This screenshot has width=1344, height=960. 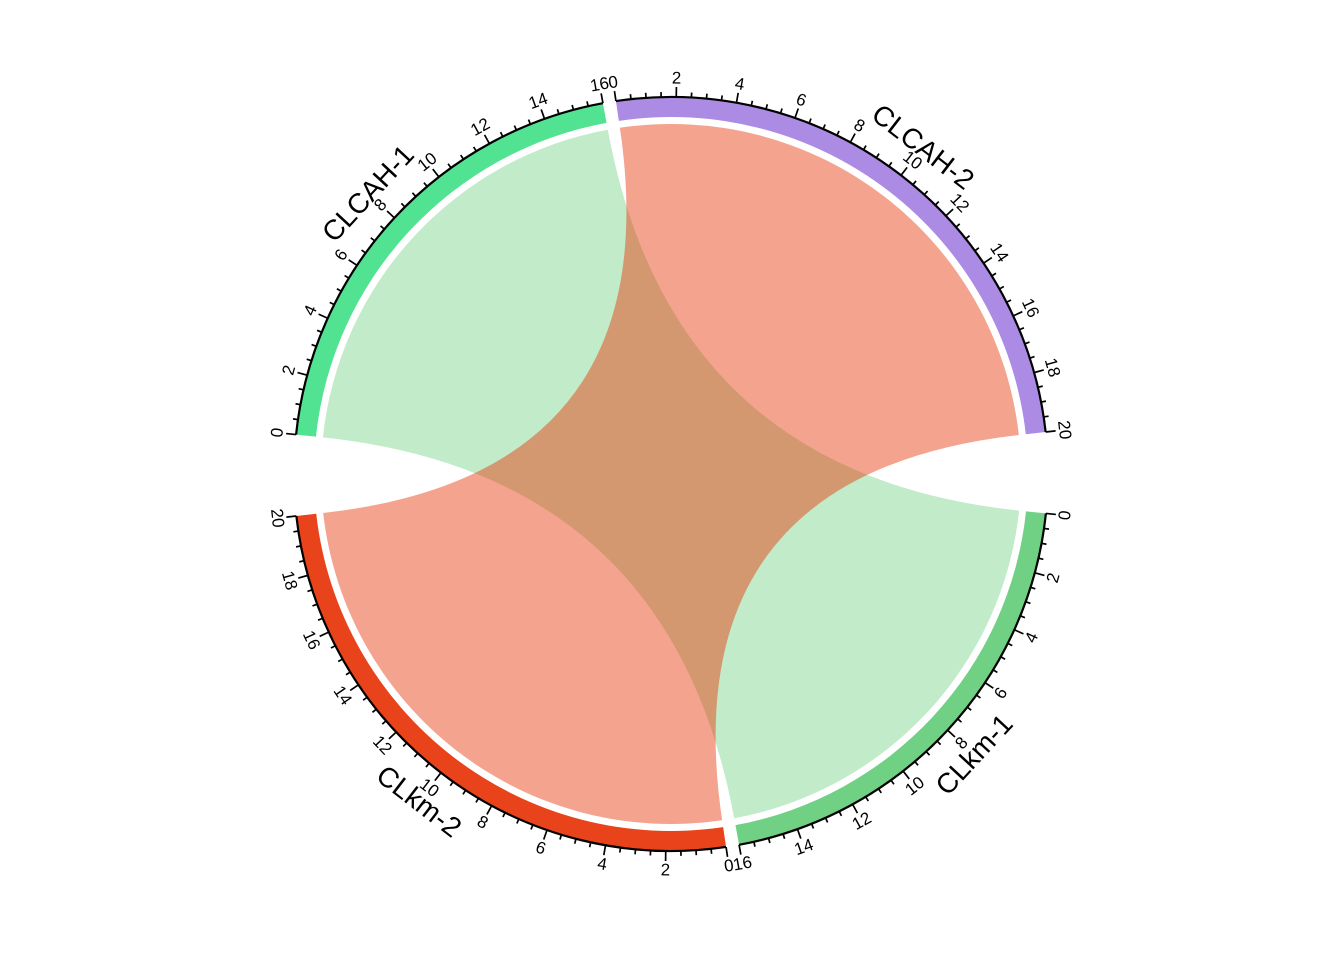 What do you see at coordinates (289, 580) in the screenshot?
I see `tick-label-CLkm-2-18: 18` at bounding box center [289, 580].